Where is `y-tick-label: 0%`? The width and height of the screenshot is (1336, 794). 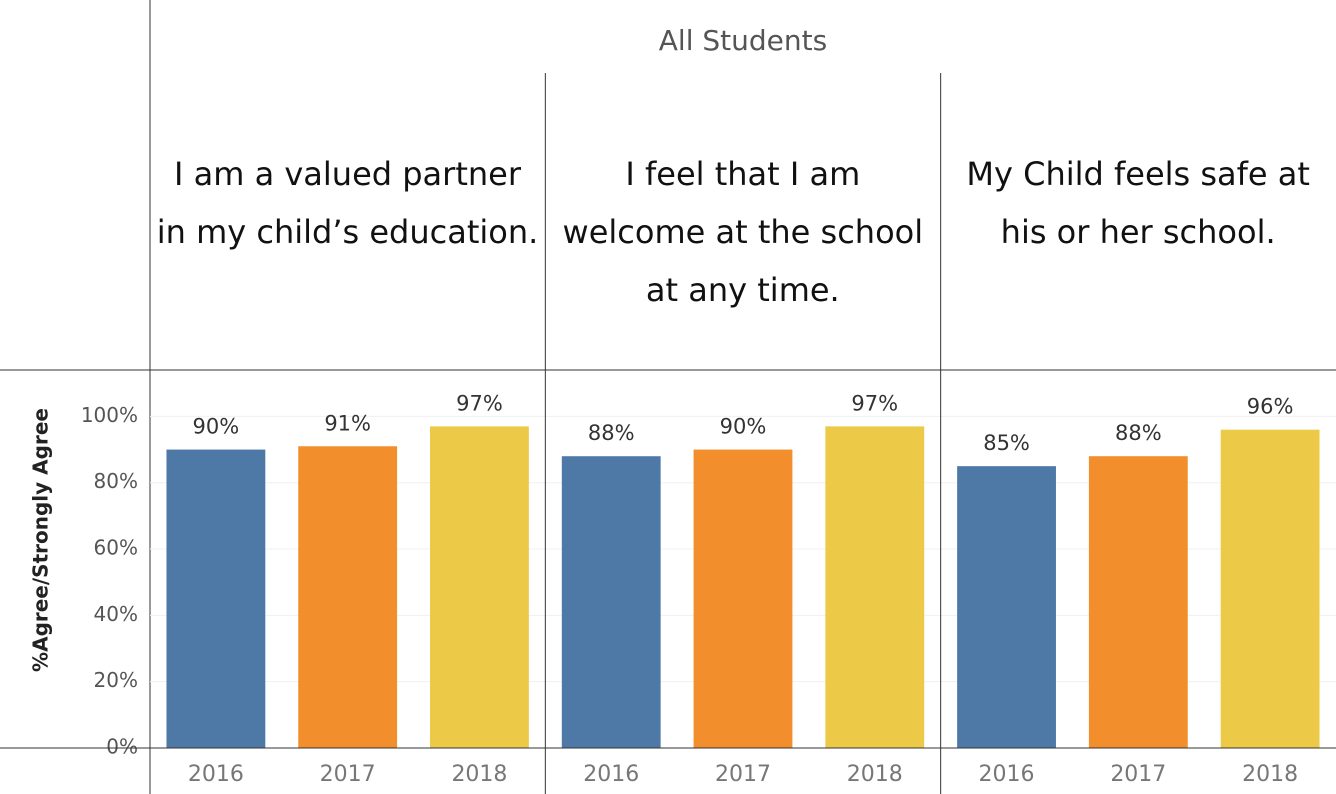
y-tick-label: 0% is located at coordinates (122, 747).